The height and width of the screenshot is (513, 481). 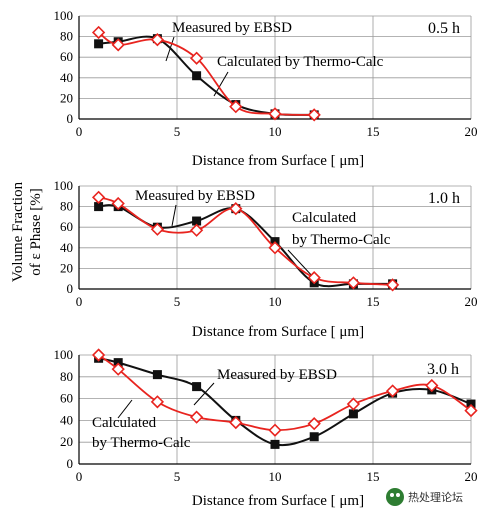 I want to click on y-axis-title-line1: Volume Fraction, so click(x=18, y=231).